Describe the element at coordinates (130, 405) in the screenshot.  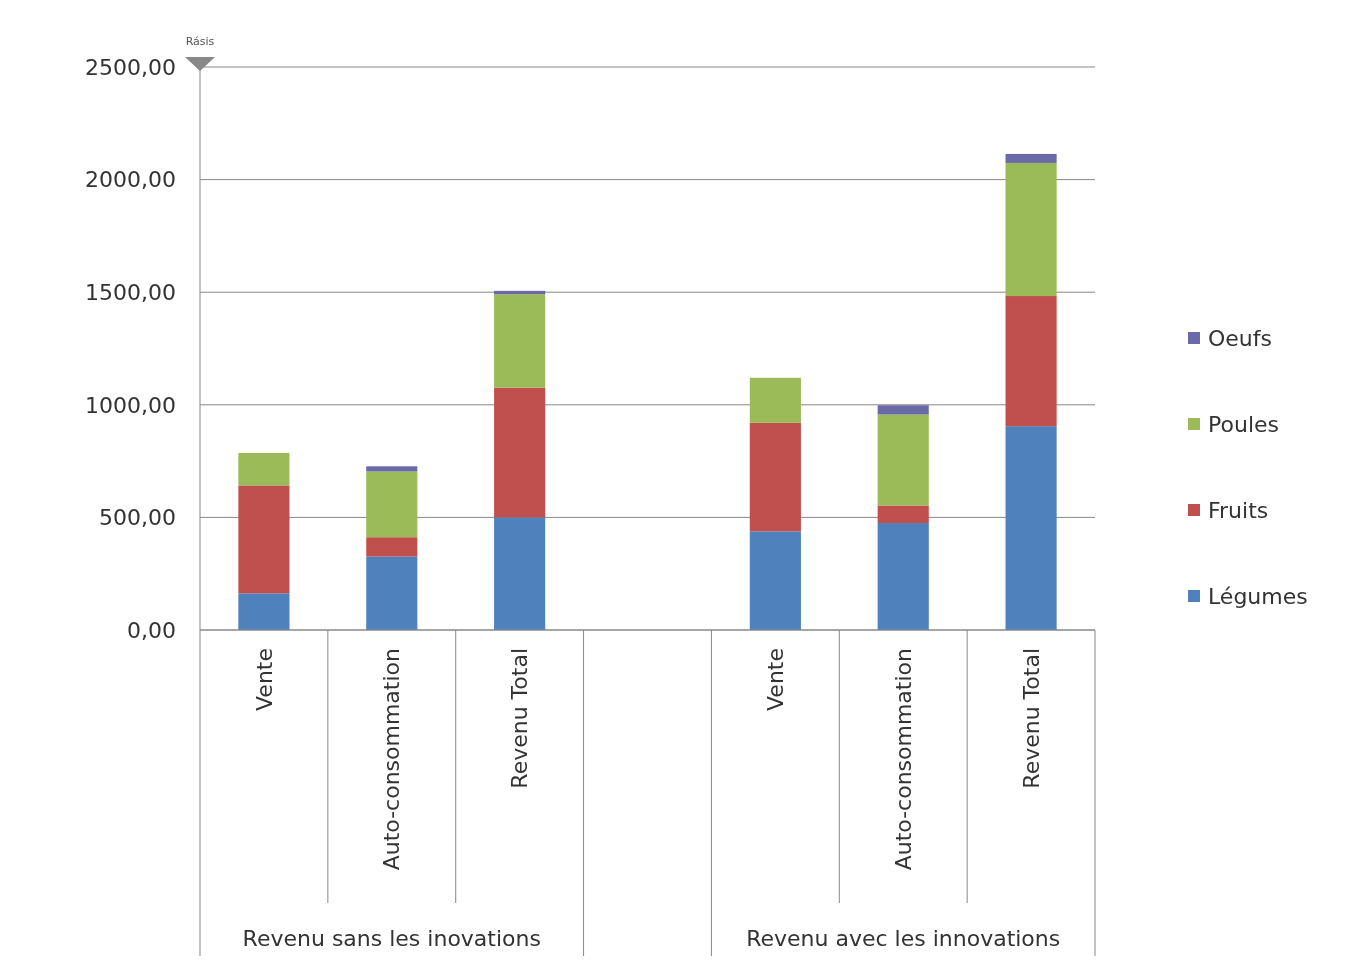
I see `y-tick-label: 1000,00` at that location.